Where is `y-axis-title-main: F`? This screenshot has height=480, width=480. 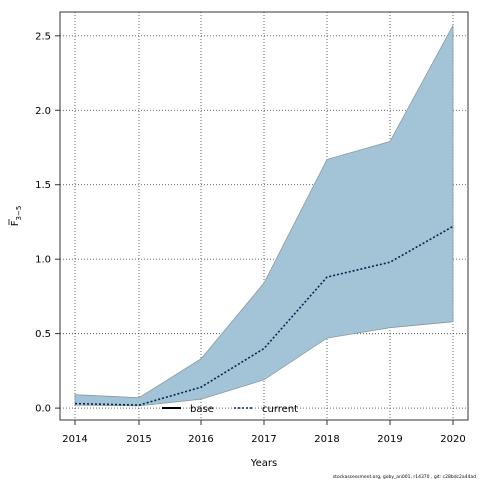
y-axis-title-main: F is located at coordinates (15, 223).